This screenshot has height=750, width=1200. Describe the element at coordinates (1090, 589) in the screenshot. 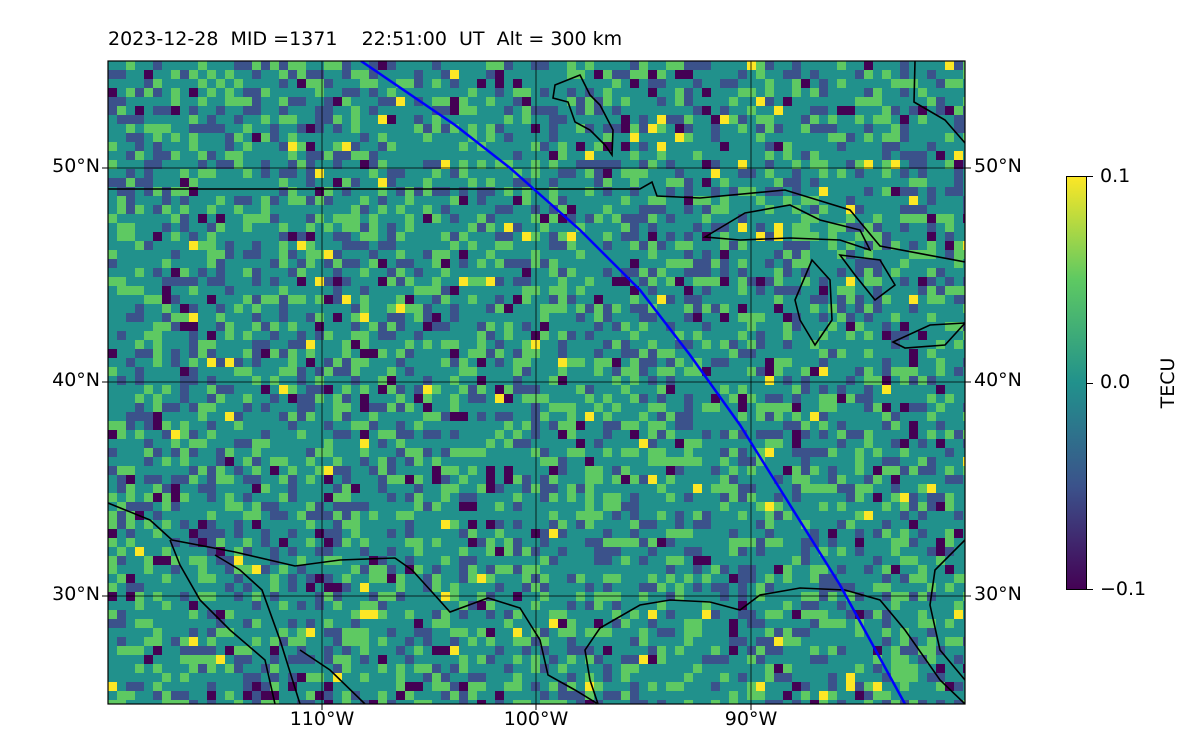

I see `colorbar-tick-min` at that location.